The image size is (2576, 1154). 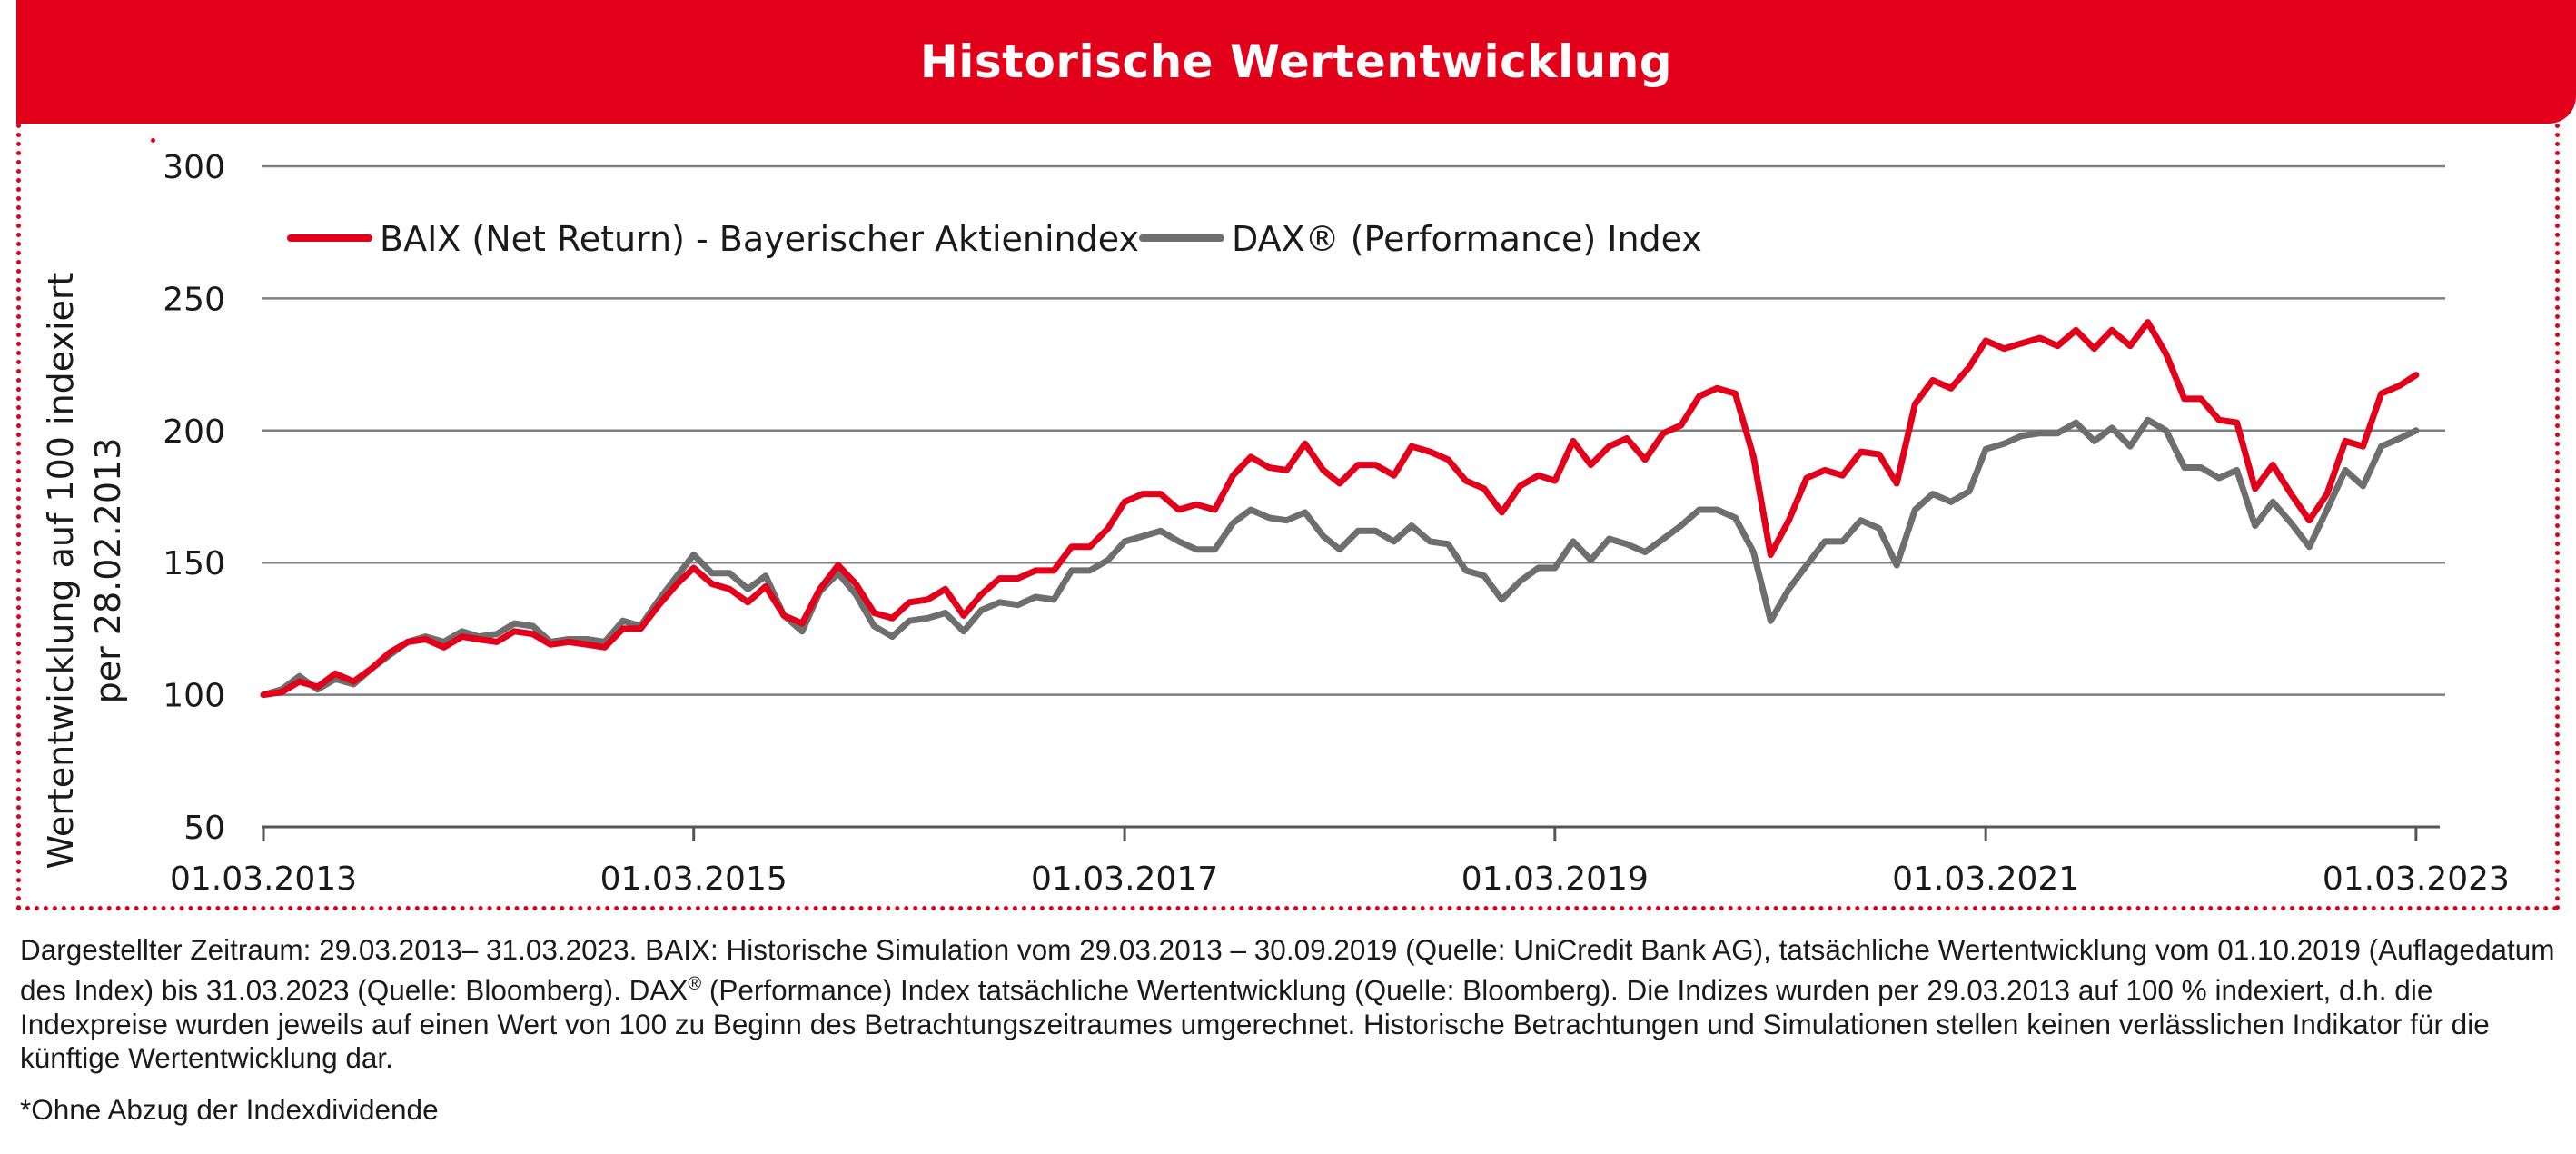 What do you see at coordinates (1985, 879) in the screenshot?
I see `x-tick-label-2021-03-01: 01.03.2021` at bounding box center [1985, 879].